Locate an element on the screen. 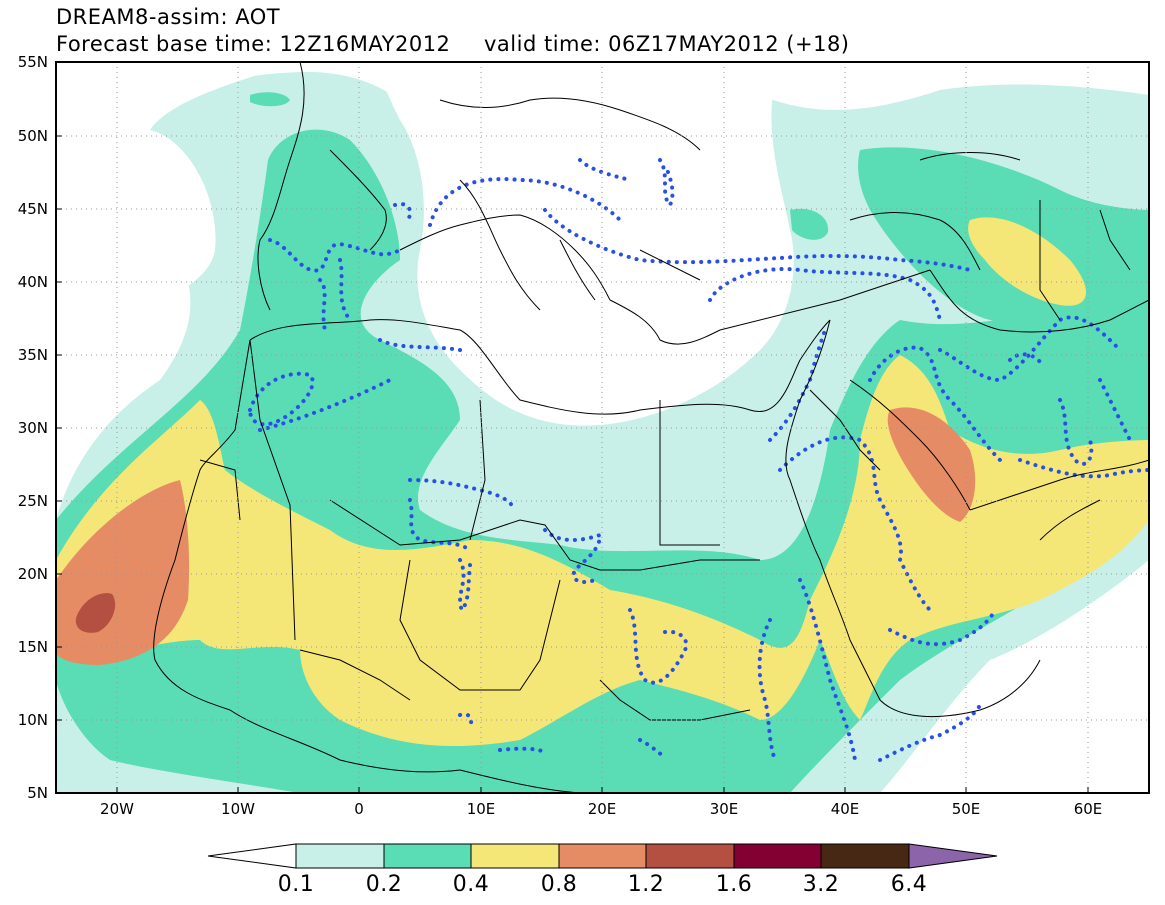 The height and width of the screenshot is (905, 1165). lat-label-45n: 45N is located at coordinates (32, 209).